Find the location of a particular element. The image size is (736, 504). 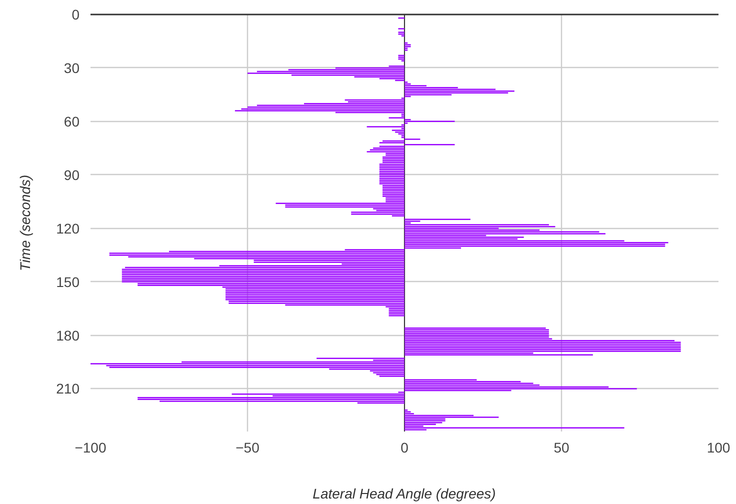

x-tick-label: −50 is located at coordinates (248, 448).